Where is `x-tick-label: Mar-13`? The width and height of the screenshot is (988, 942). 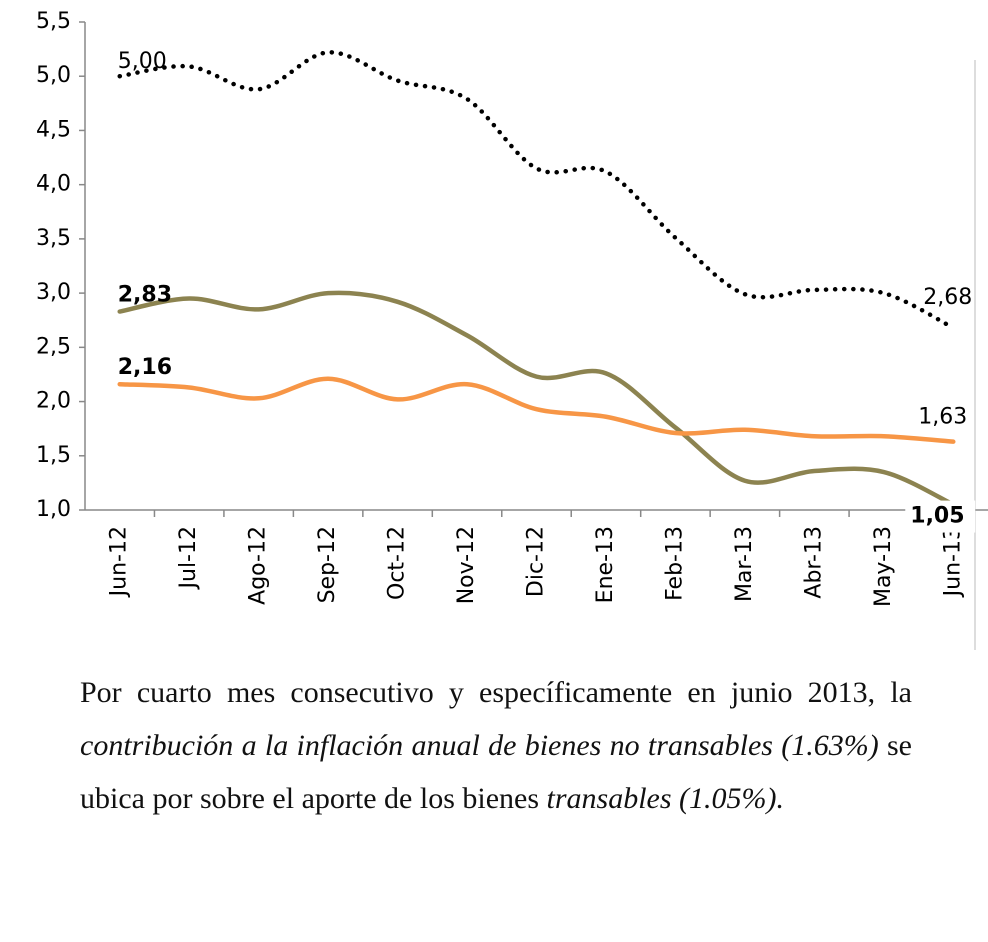
x-tick-label: Mar-13 is located at coordinates (744, 564).